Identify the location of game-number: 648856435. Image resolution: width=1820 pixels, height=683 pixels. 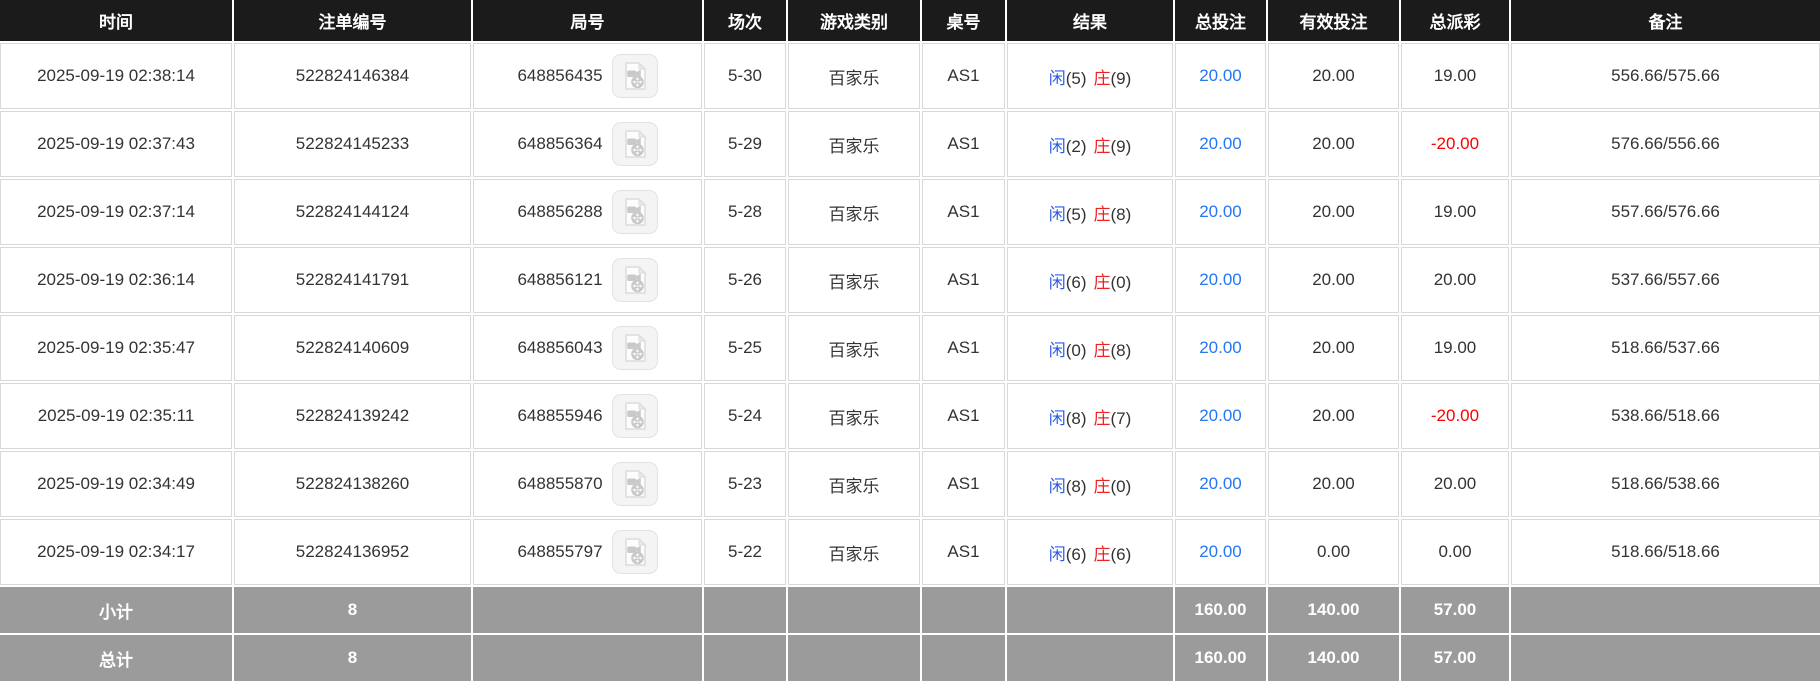
(560, 75).